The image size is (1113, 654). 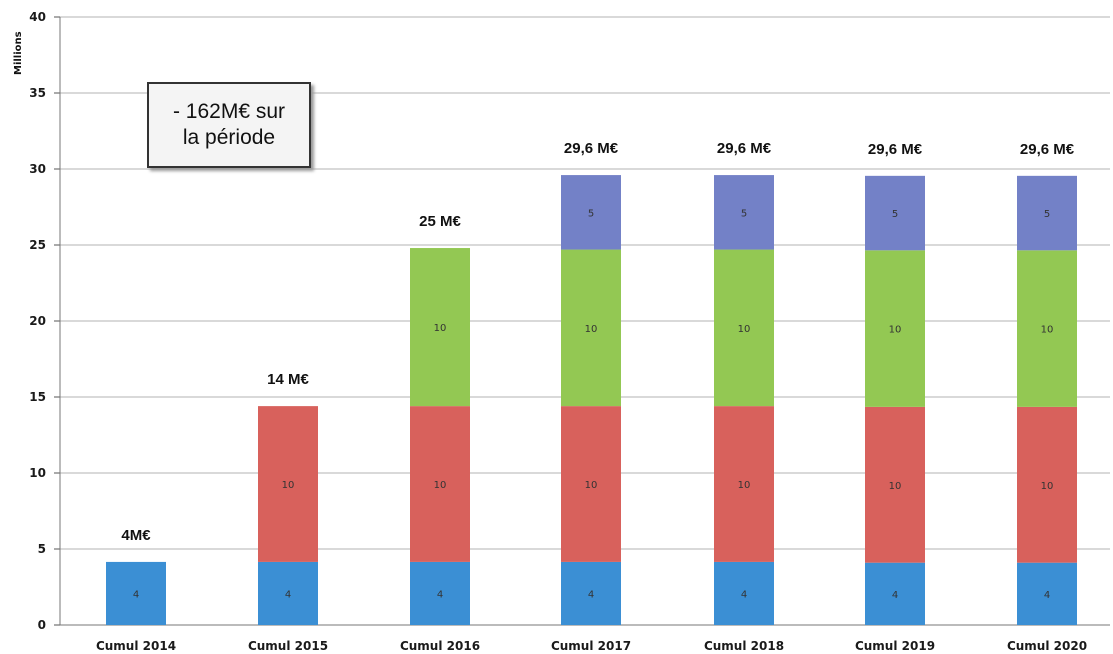 What do you see at coordinates (37, 473) in the screenshot?
I see `y-tick-label: 10` at bounding box center [37, 473].